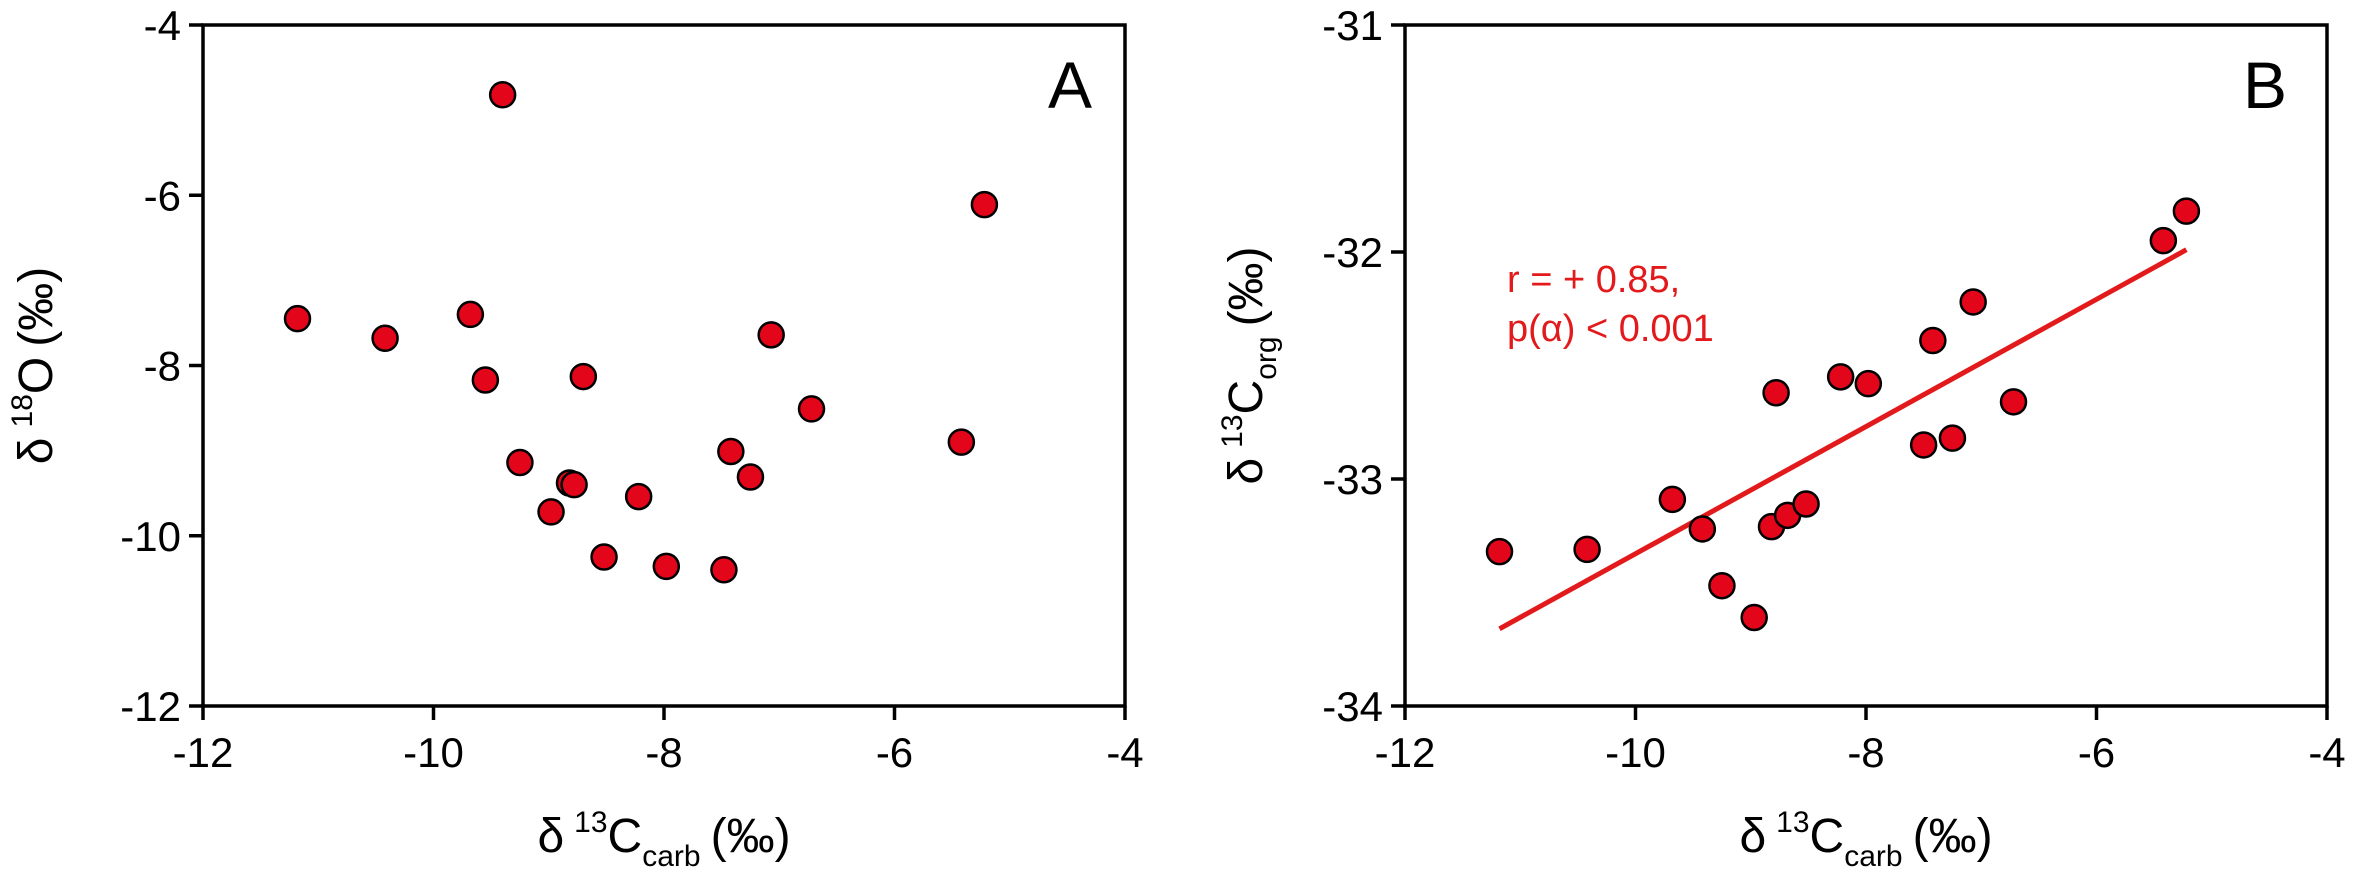 The height and width of the screenshot is (873, 2357). What do you see at coordinates (1352, 252) in the screenshot?
I see `y-tick-label: -32` at bounding box center [1352, 252].